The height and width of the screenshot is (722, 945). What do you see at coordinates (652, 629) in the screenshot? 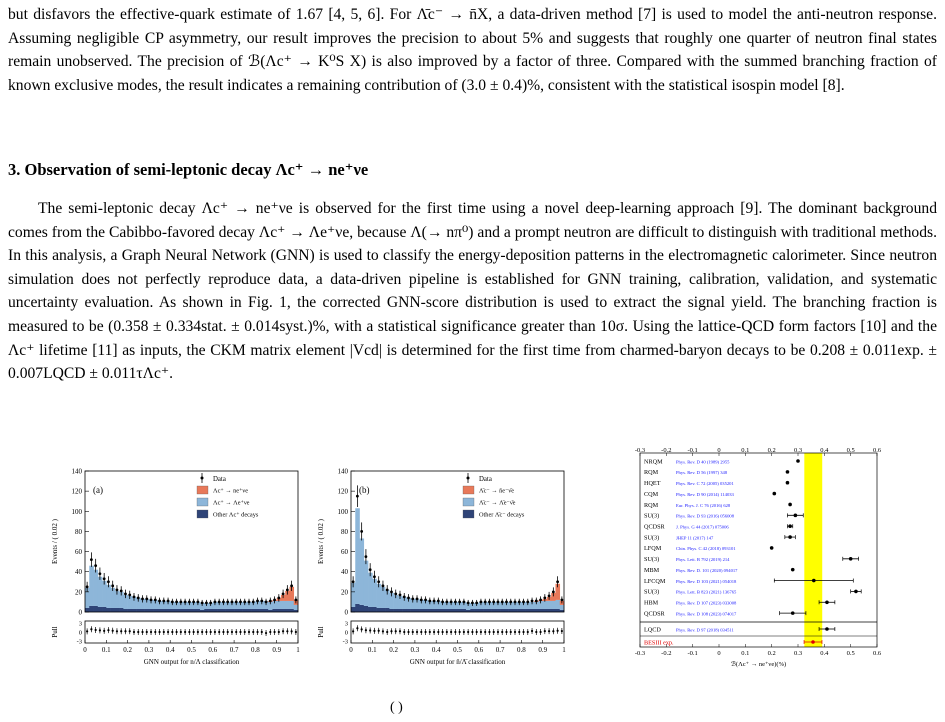
I see `model-label: LQCD` at bounding box center [652, 629].